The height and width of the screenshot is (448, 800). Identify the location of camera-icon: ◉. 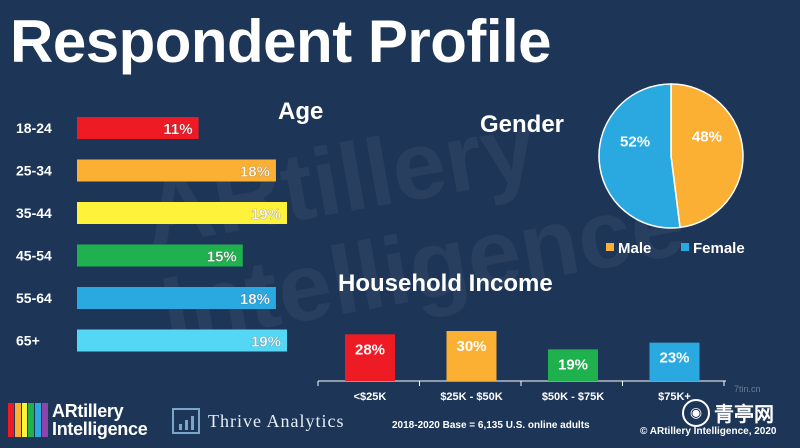
(696, 412).